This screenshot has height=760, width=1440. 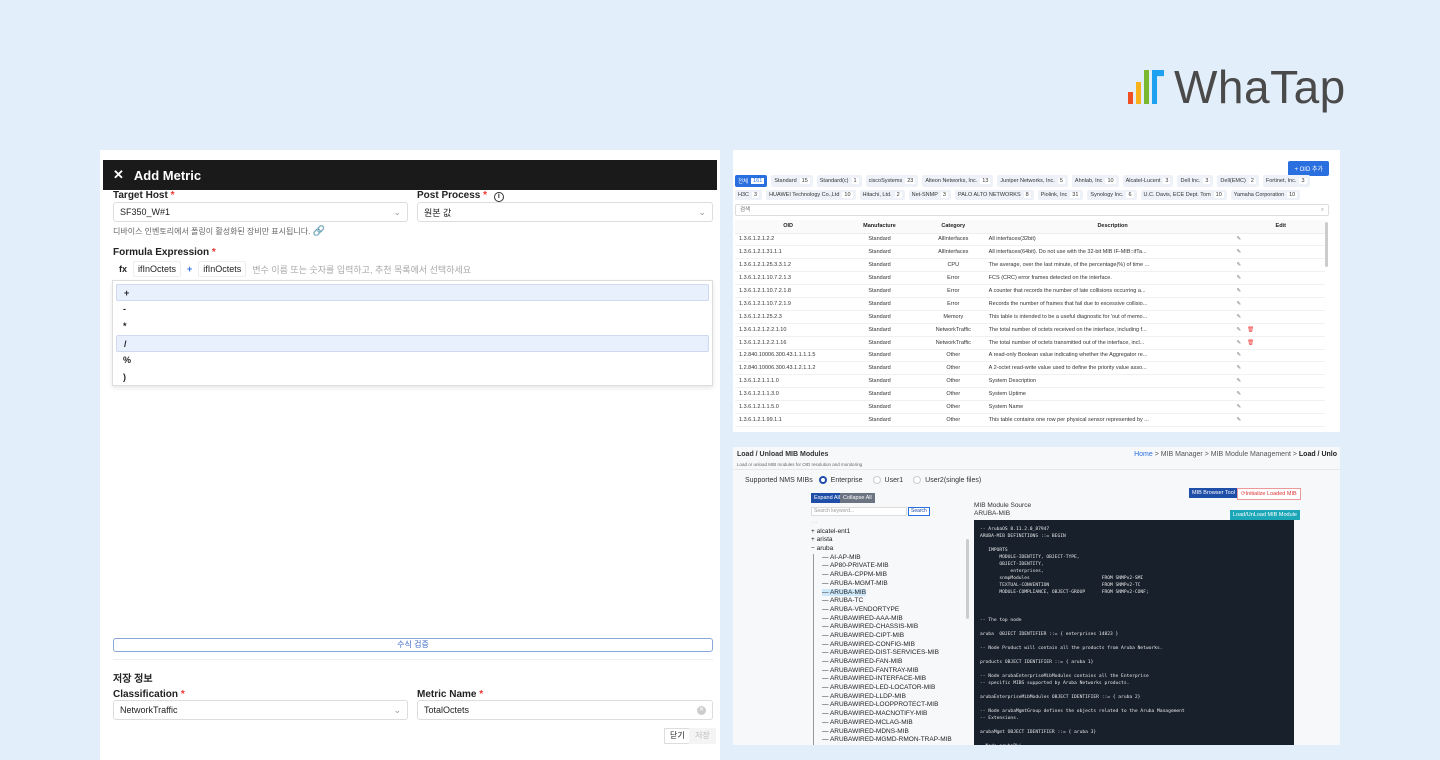 I want to click on collapse-all-button: Collapse All, so click(x=857, y=498).